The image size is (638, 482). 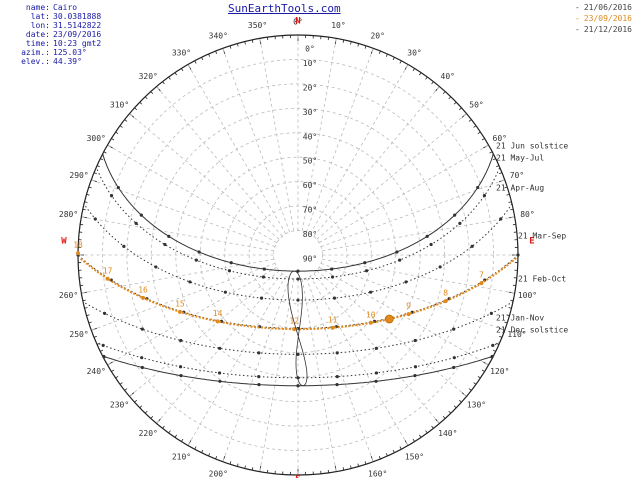 What do you see at coordinates (119, 404) in the screenshot?
I see `azimuth-label: 230°` at bounding box center [119, 404].